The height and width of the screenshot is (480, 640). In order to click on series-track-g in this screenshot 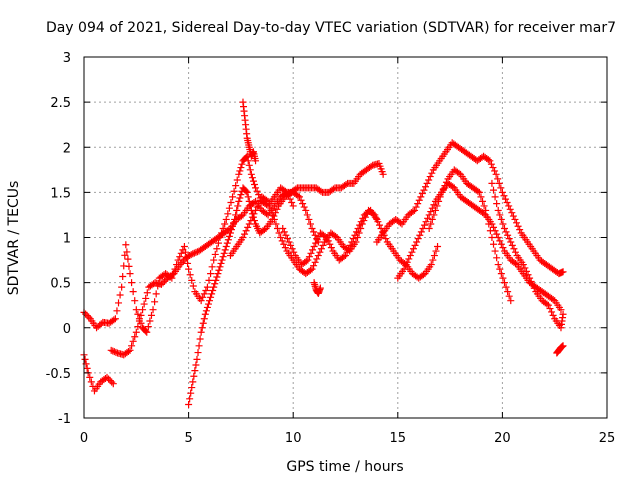, I will do `click(330, 237)`.